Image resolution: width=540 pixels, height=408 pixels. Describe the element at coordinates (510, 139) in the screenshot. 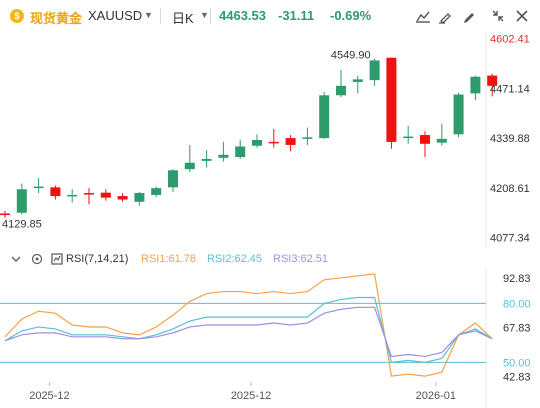

I see `price-tick-label: 4339.88` at that location.